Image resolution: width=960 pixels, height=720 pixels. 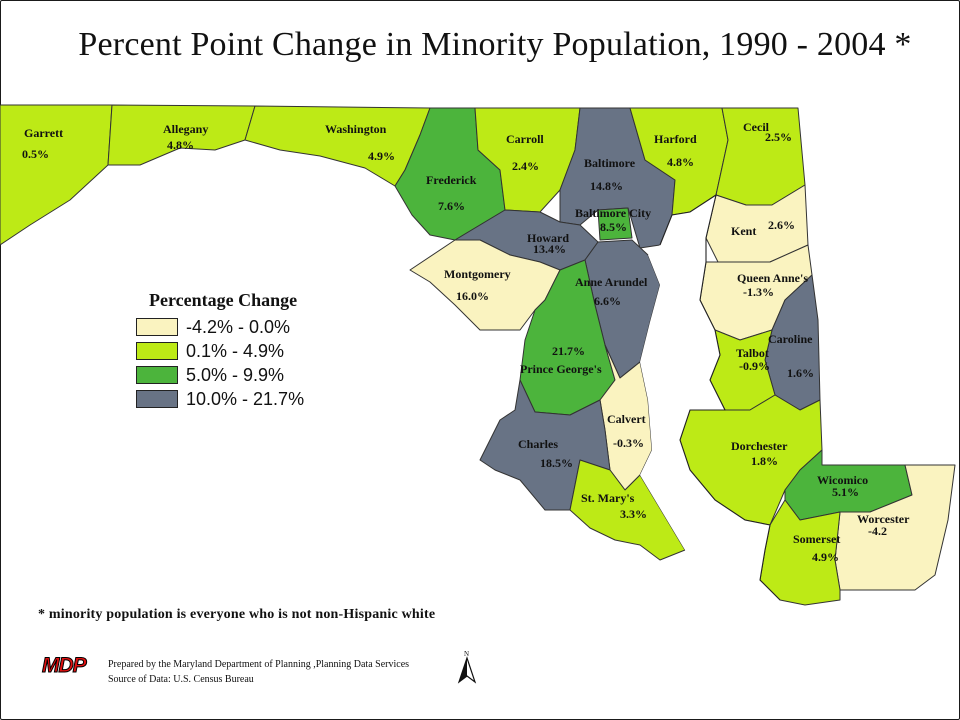 What do you see at coordinates (758, 292) in the screenshot?
I see `county-value-label: -1.3%` at bounding box center [758, 292].